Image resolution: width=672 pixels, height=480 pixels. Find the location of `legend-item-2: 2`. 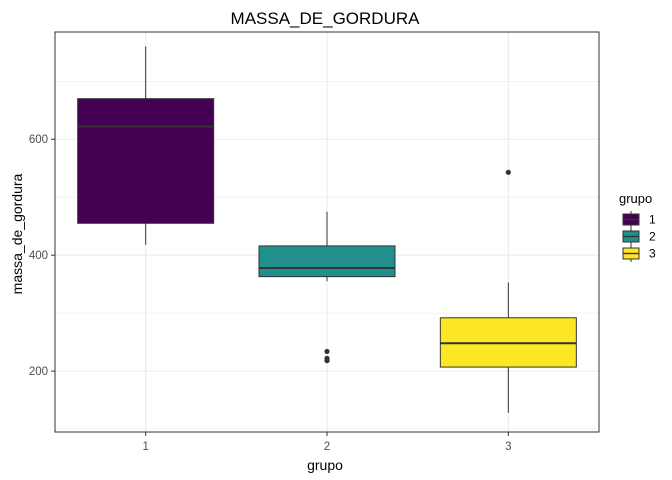

legend-item-2: 2 is located at coordinates (639, 236).